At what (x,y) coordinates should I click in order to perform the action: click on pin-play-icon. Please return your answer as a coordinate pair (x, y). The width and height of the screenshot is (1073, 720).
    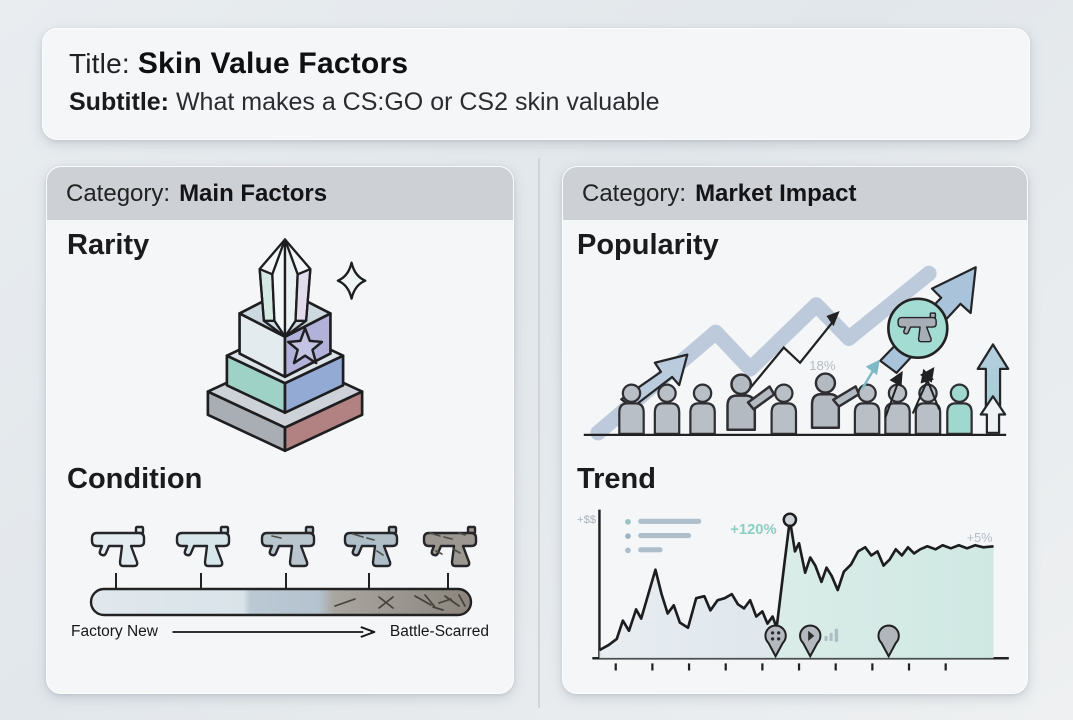
    Looking at the image, I should click on (810, 641).